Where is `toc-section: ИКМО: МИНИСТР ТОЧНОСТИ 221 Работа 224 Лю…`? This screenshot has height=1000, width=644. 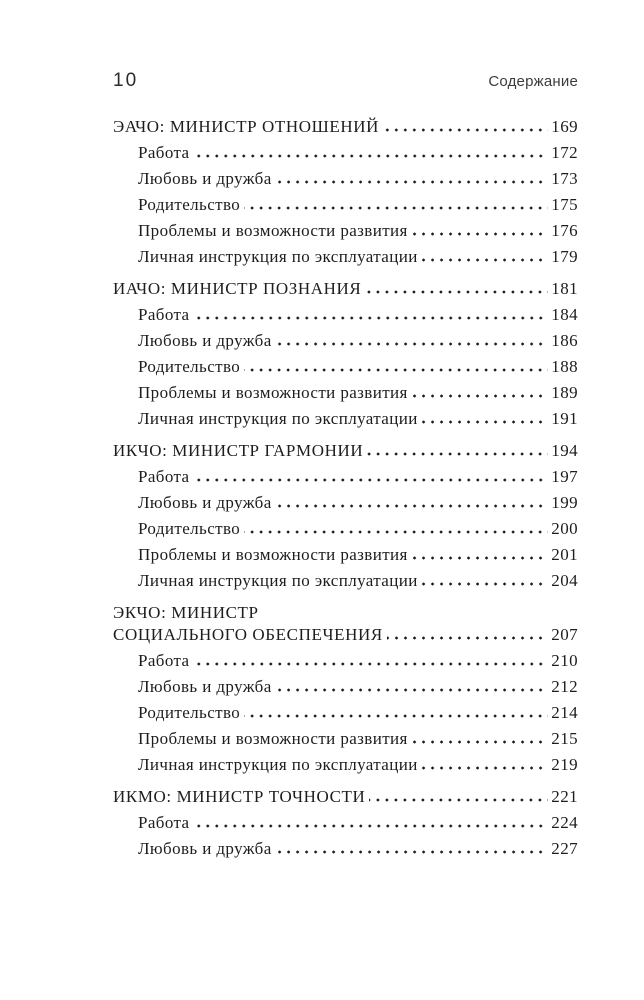 toc-section: ИКМО: МИНИСТР ТОЧНОСТИ 221 Работа 224 Лю… is located at coordinates (345, 822).